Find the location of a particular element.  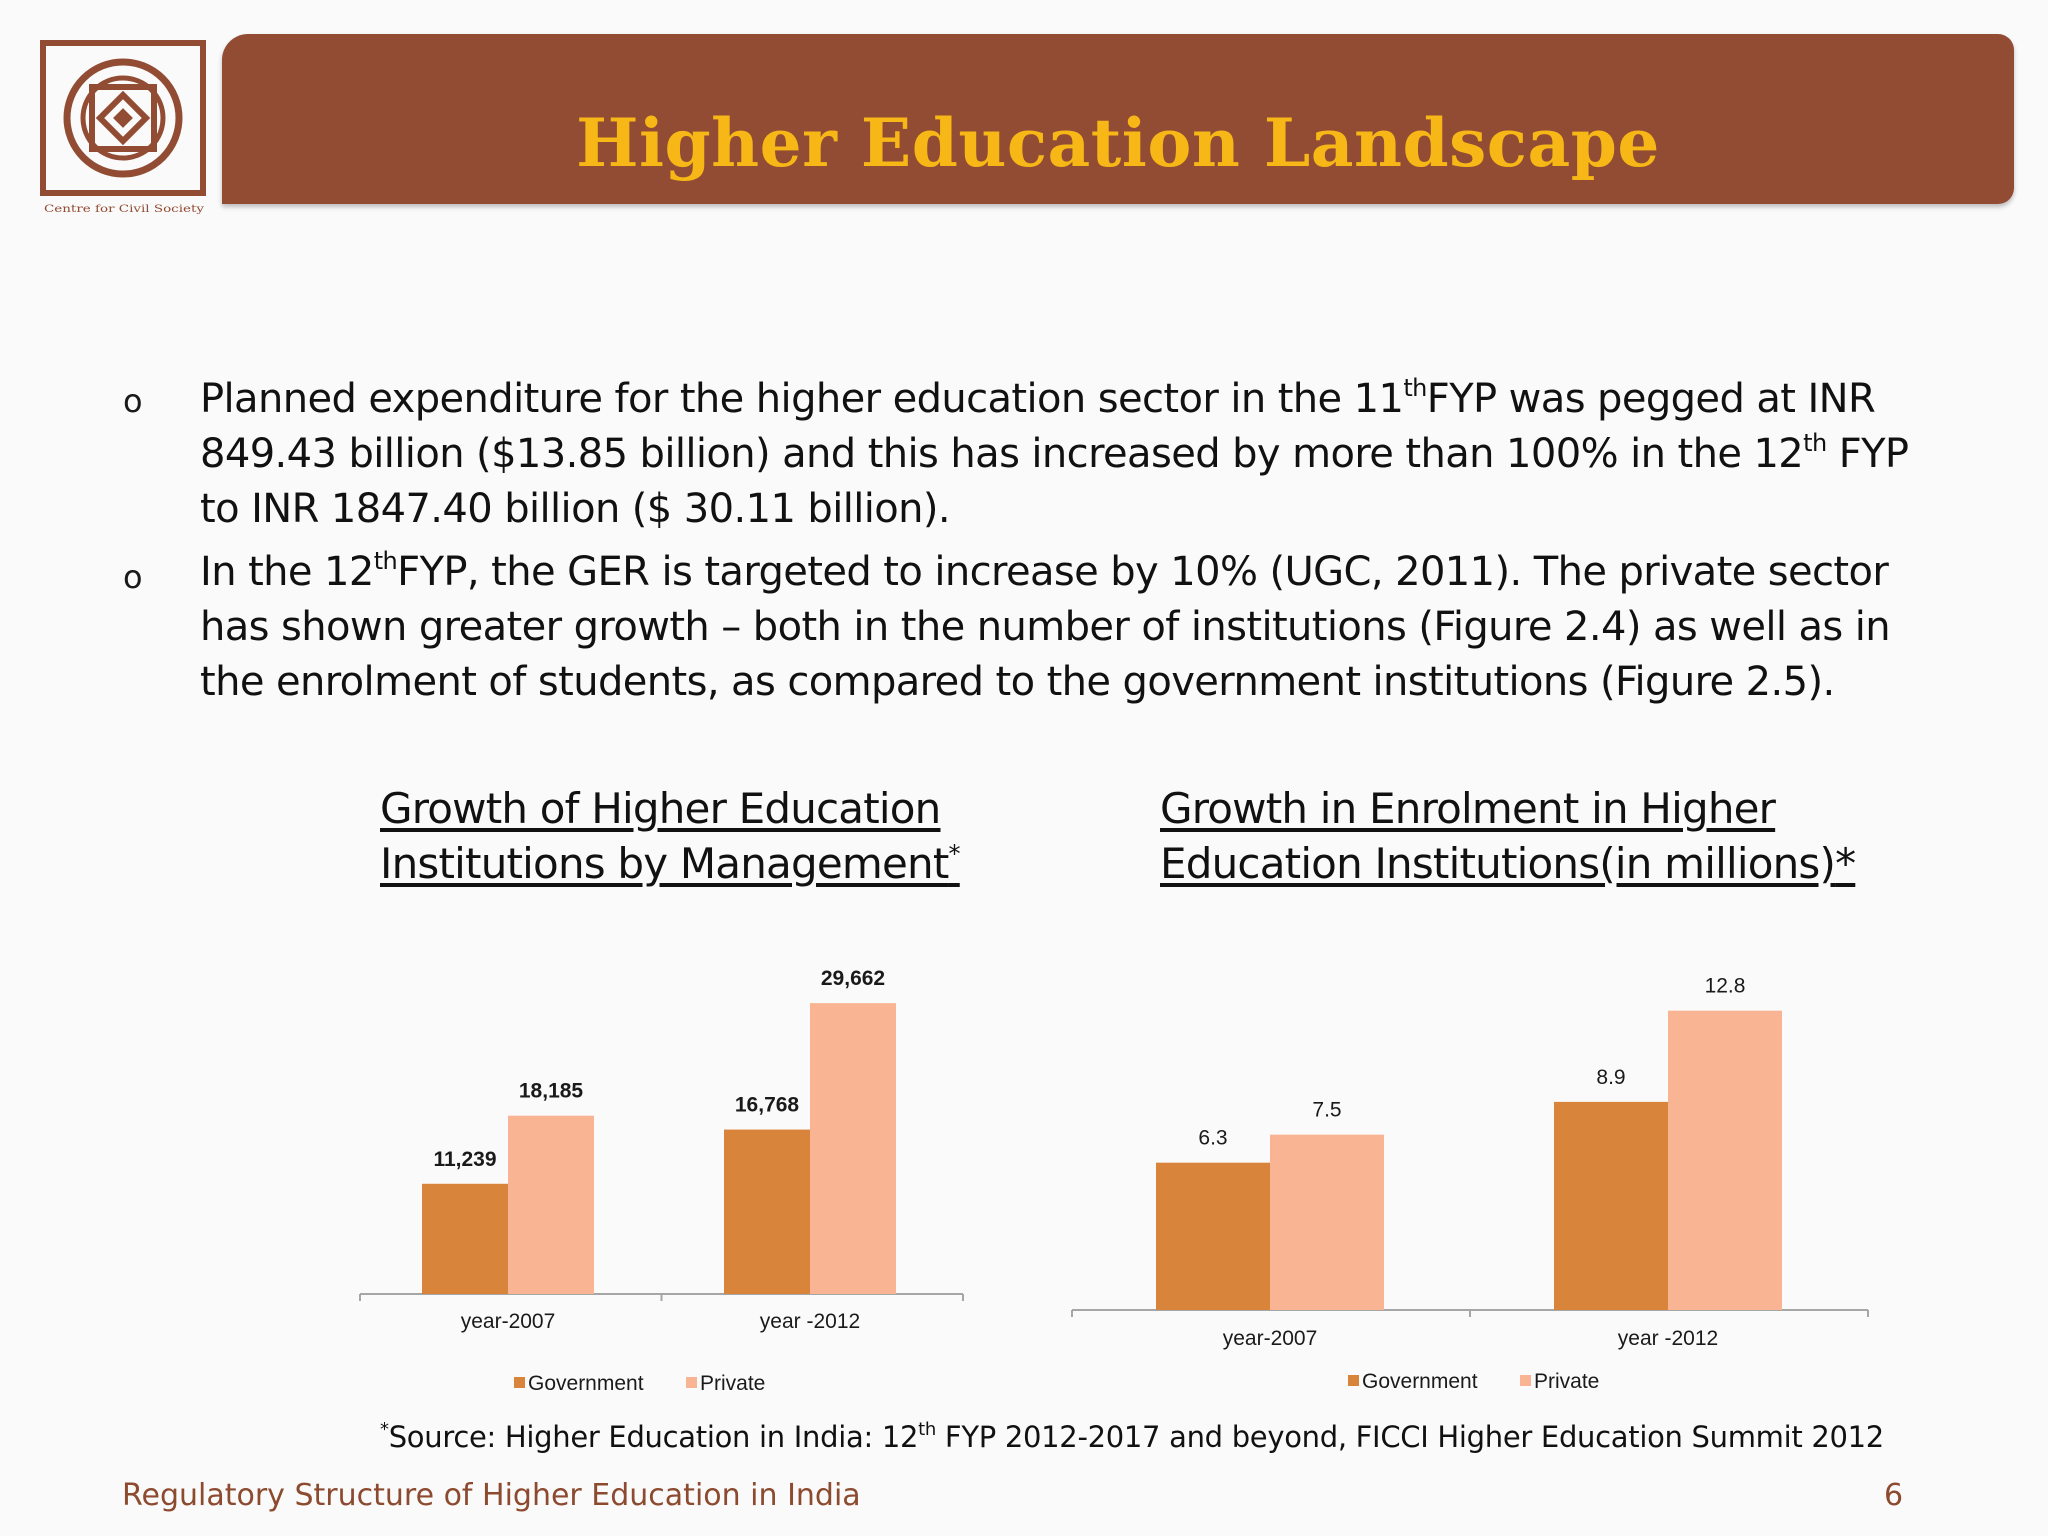

data-label: 16,768 is located at coordinates (767, 1105).